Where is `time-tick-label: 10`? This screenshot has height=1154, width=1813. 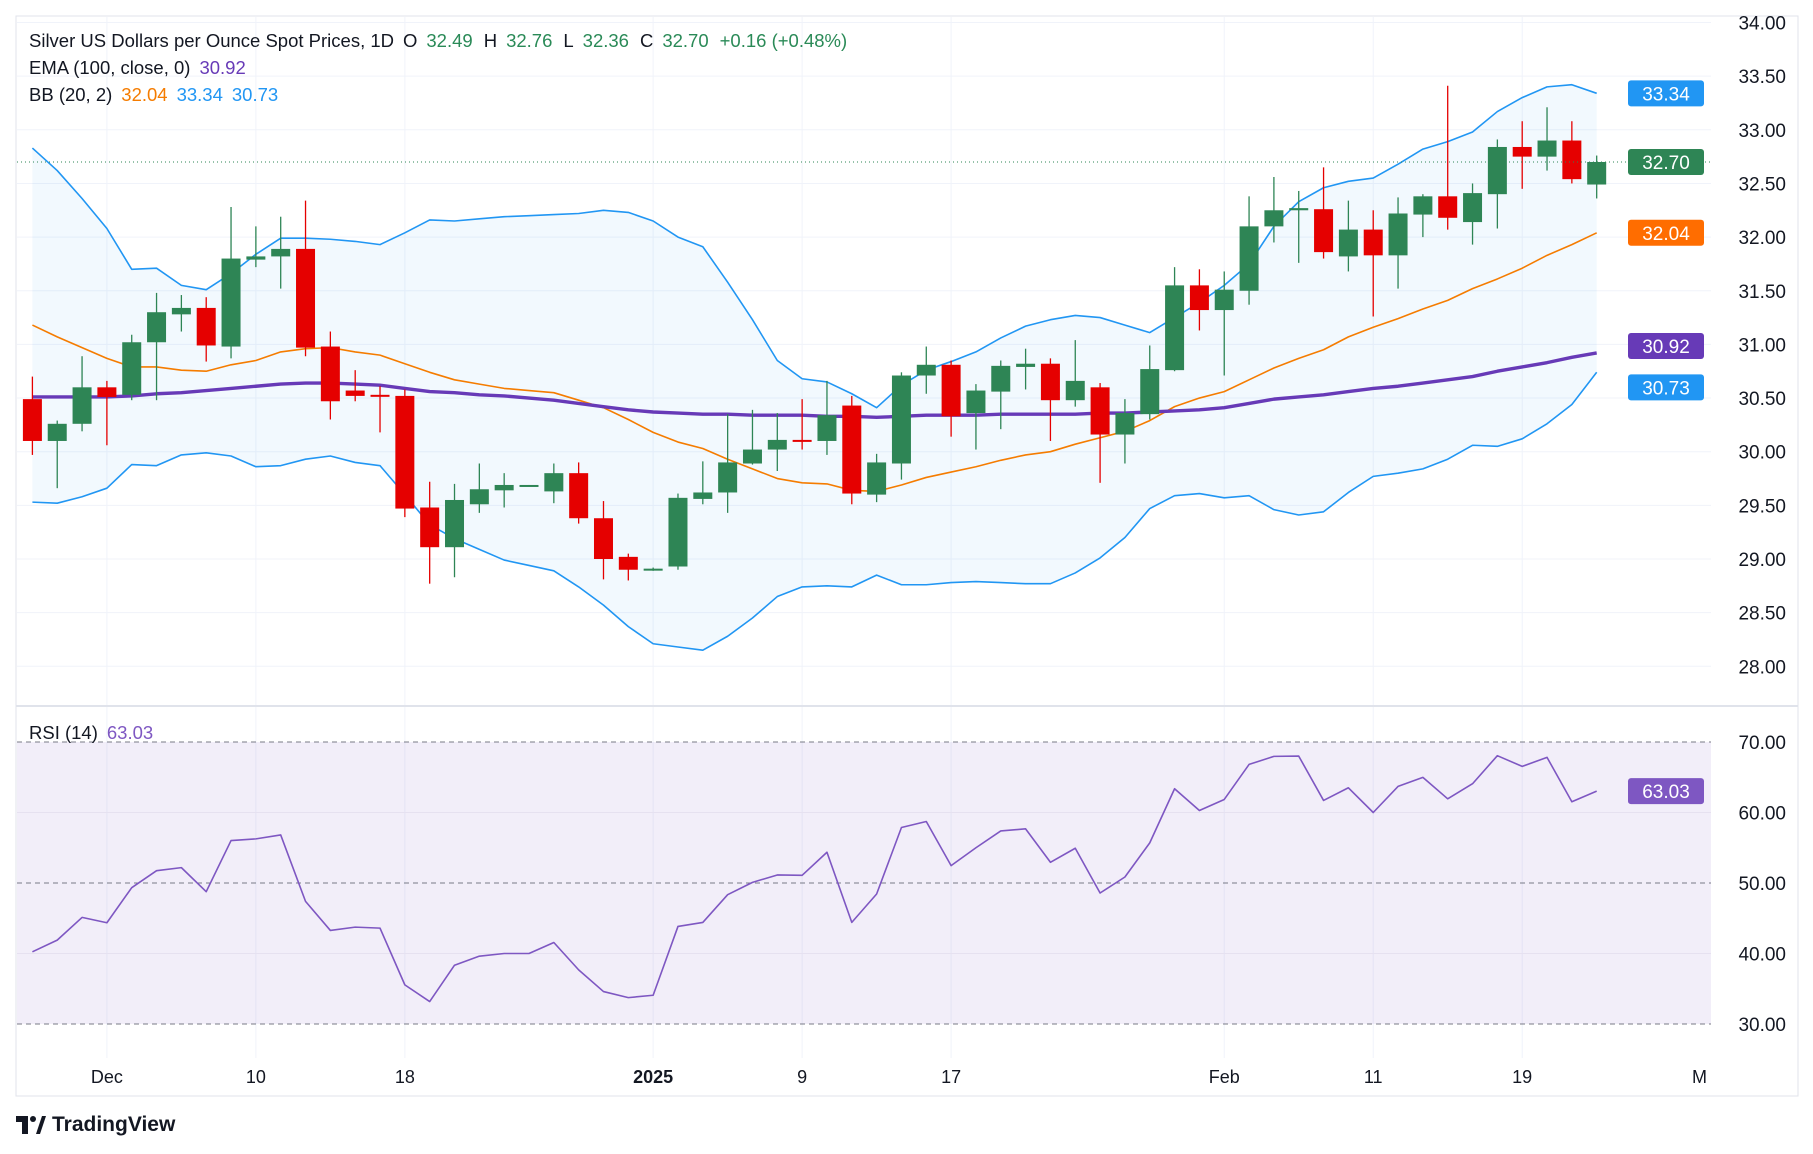
time-tick-label: 10 is located at coordinates (256, 1077).